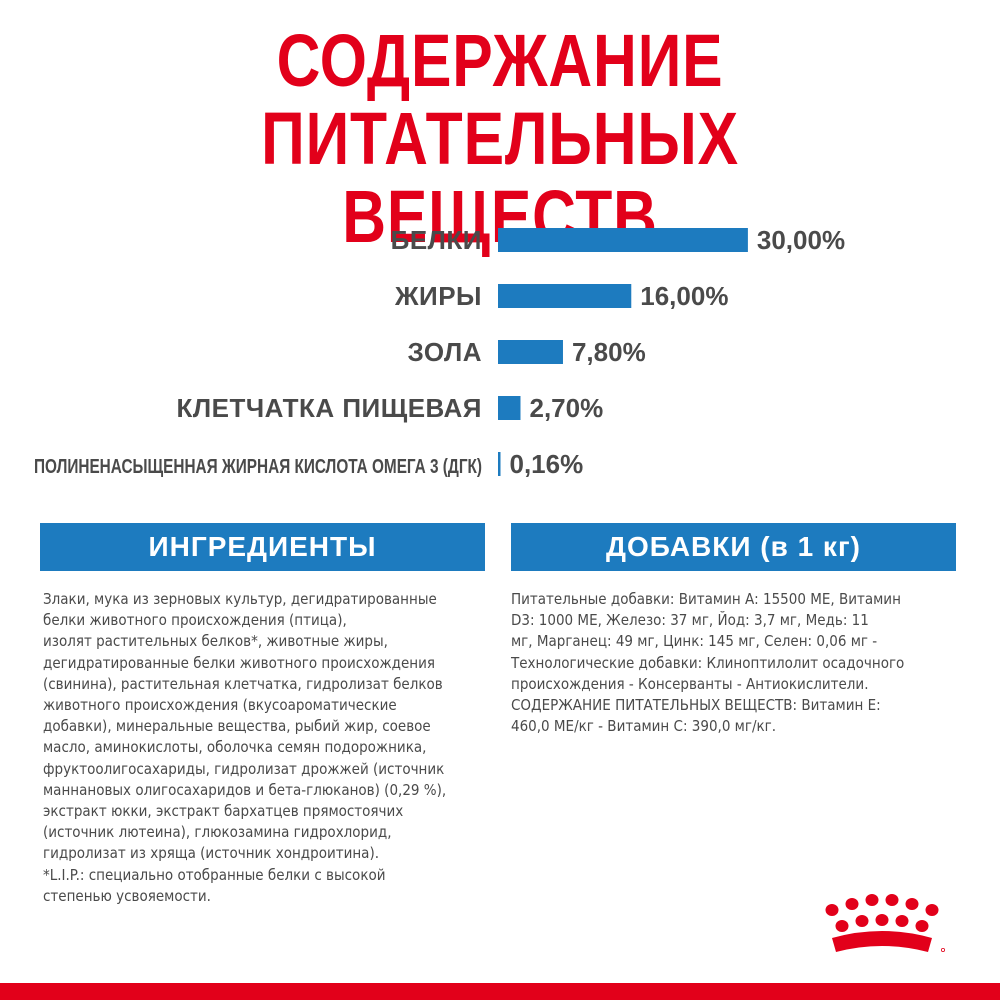  What do you see at coordinates (566, 408) in the screenshot?
I see `value-label: 2,70%` at bounding box center [566, 408].